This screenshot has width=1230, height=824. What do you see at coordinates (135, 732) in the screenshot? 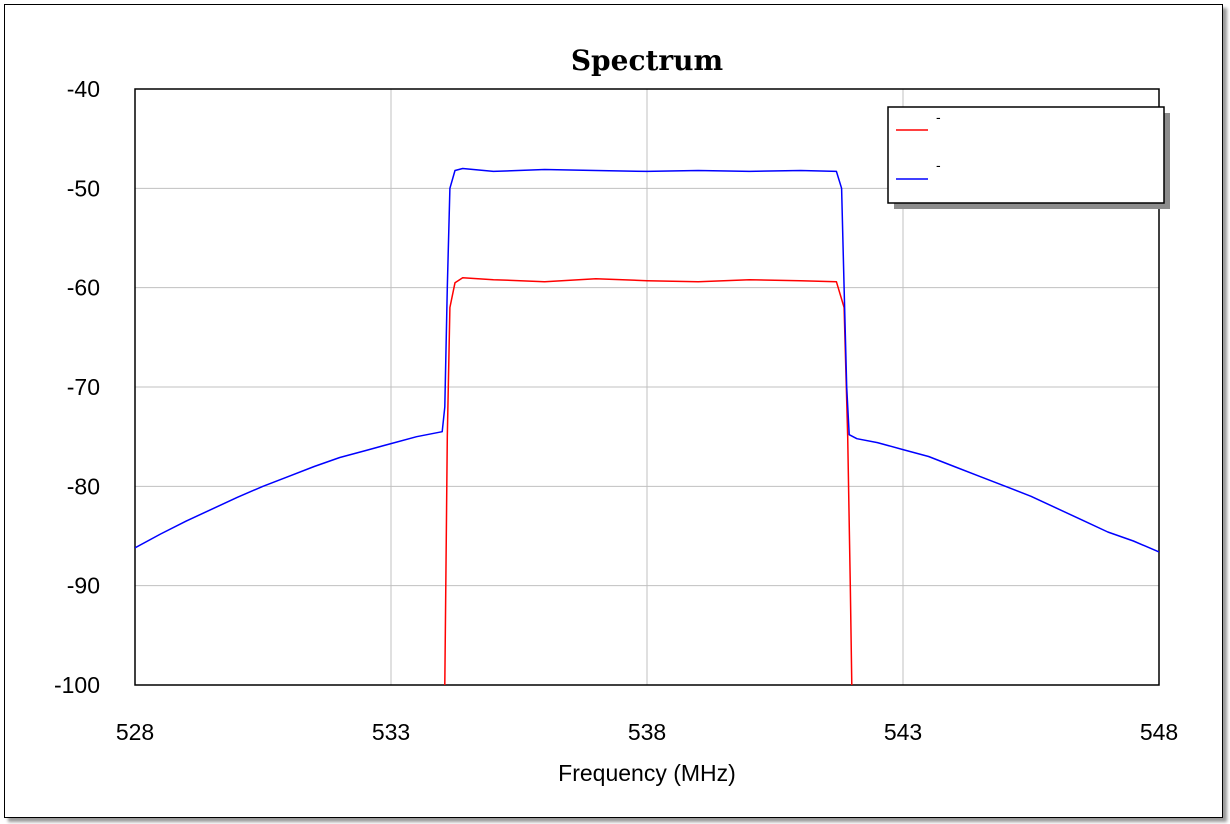
I see `x-tick-label: 528` at bounding box center [135, 732].